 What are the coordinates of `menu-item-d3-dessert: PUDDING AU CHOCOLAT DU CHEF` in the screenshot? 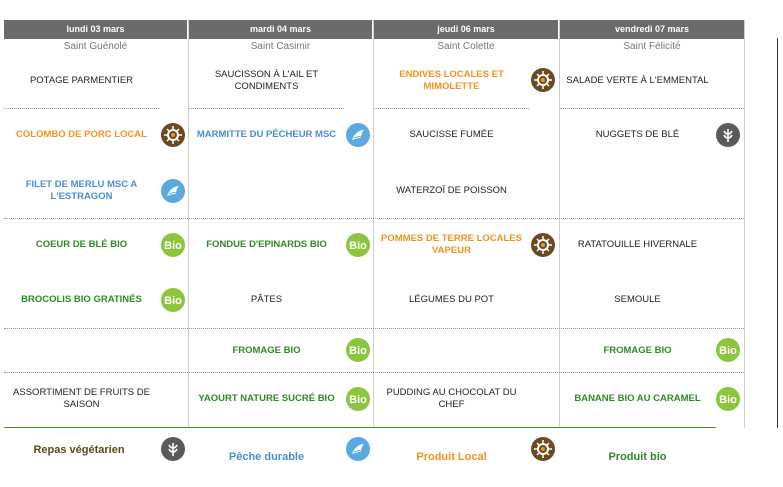 It's located at (451, 398).